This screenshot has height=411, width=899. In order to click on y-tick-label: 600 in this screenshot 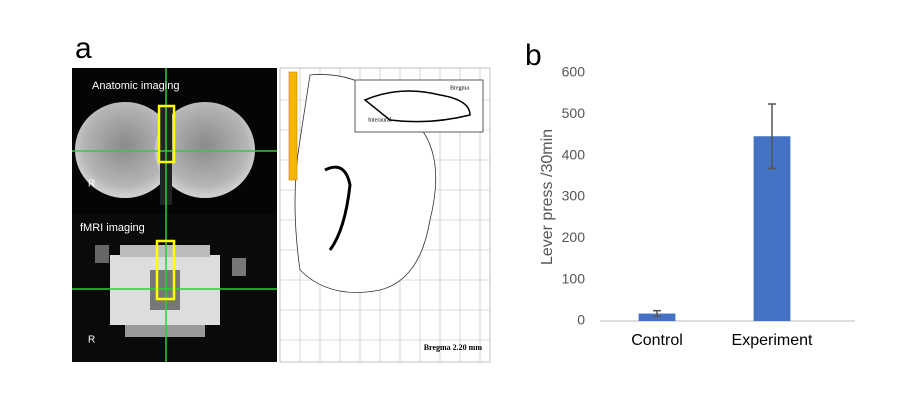, I will do `click(574, 72)`.